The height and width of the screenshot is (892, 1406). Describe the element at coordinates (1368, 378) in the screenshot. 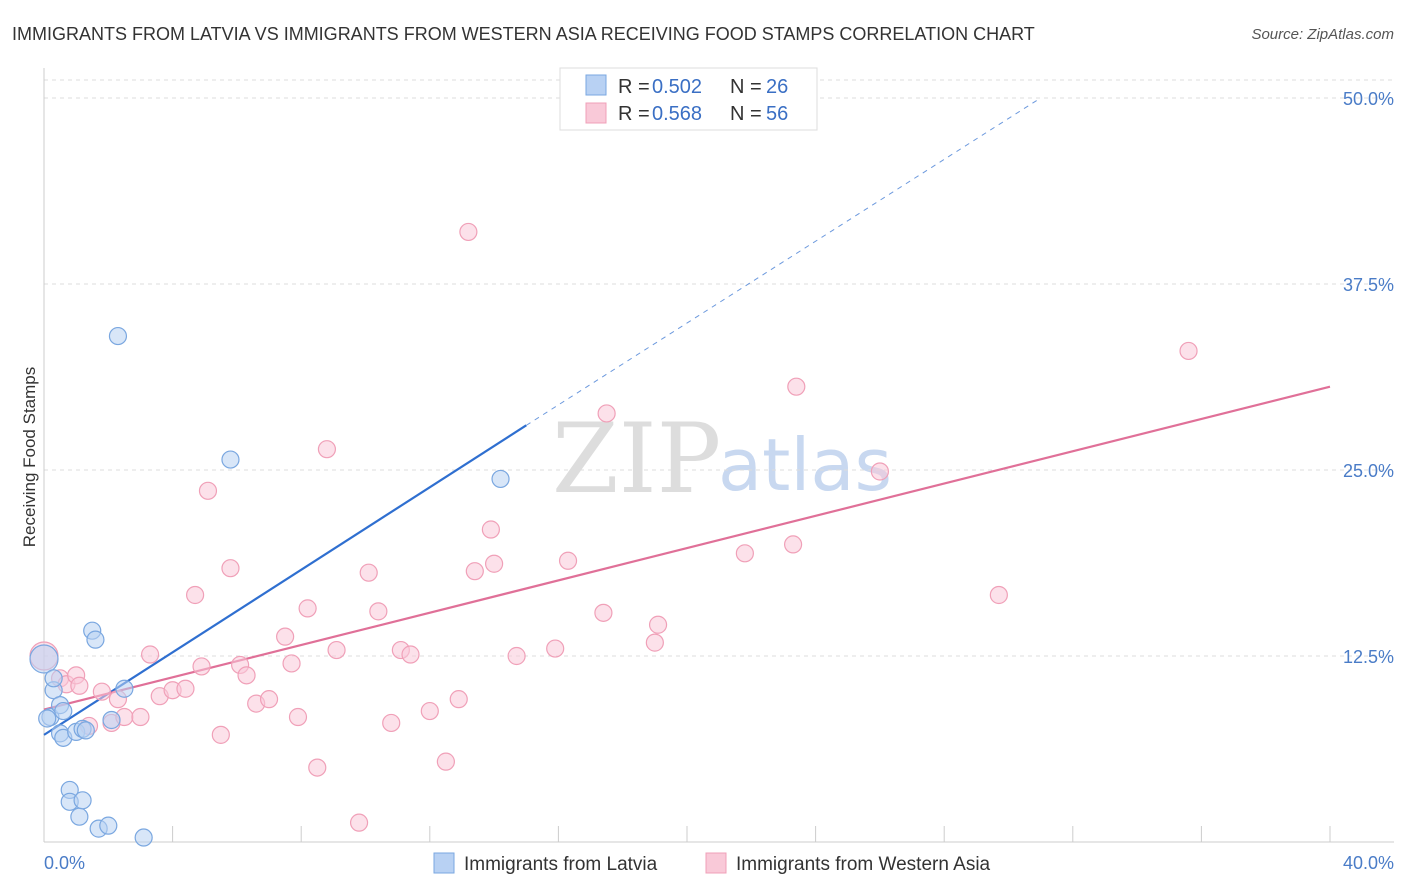

I see `y-tick-labels: 12.5% 25.0% 37.5% 50.0%` at that location.